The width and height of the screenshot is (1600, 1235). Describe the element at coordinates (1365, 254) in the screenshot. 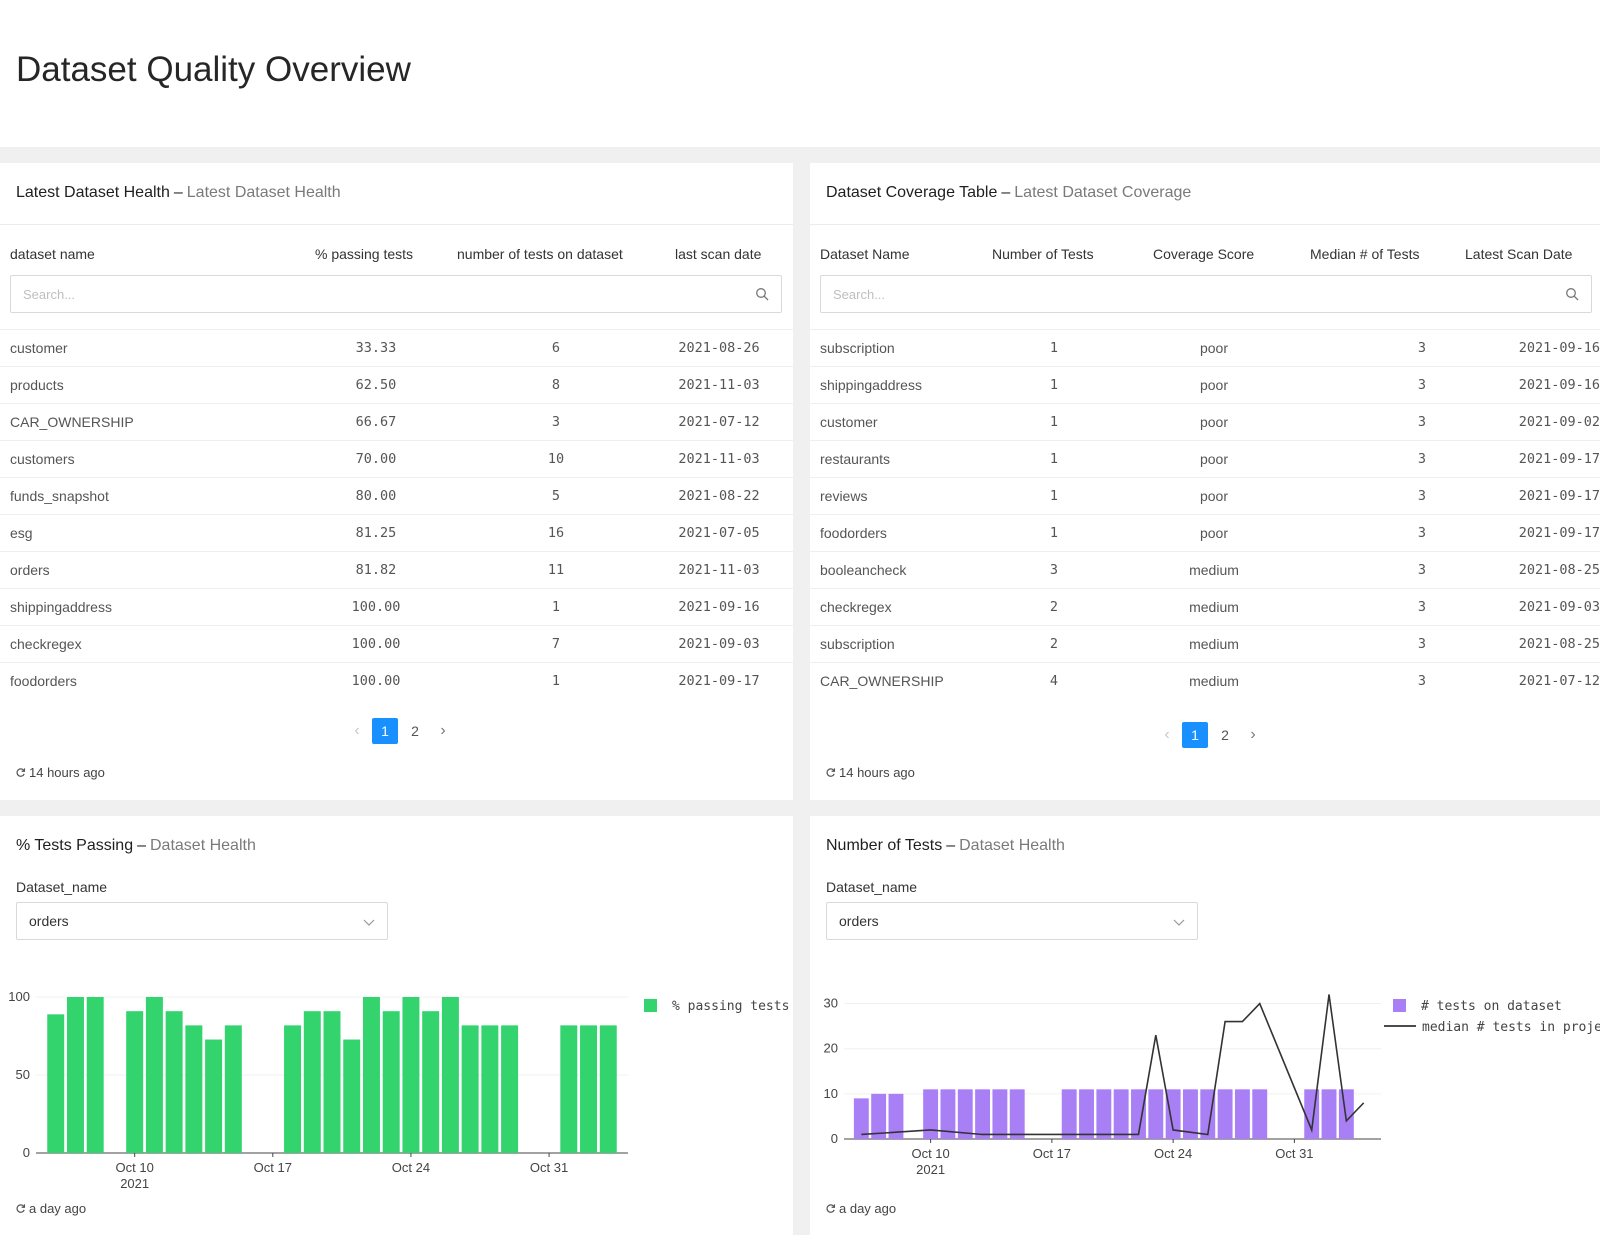

I see `column-header-median-tests: Median # of Tests` at that location.